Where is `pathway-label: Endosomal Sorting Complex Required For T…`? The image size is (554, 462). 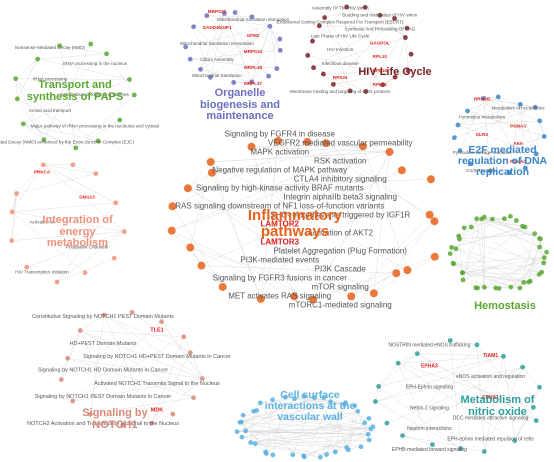
pathway-label: Endosomal Sorting Complex Required For T… is located at coordinates (340, 22).